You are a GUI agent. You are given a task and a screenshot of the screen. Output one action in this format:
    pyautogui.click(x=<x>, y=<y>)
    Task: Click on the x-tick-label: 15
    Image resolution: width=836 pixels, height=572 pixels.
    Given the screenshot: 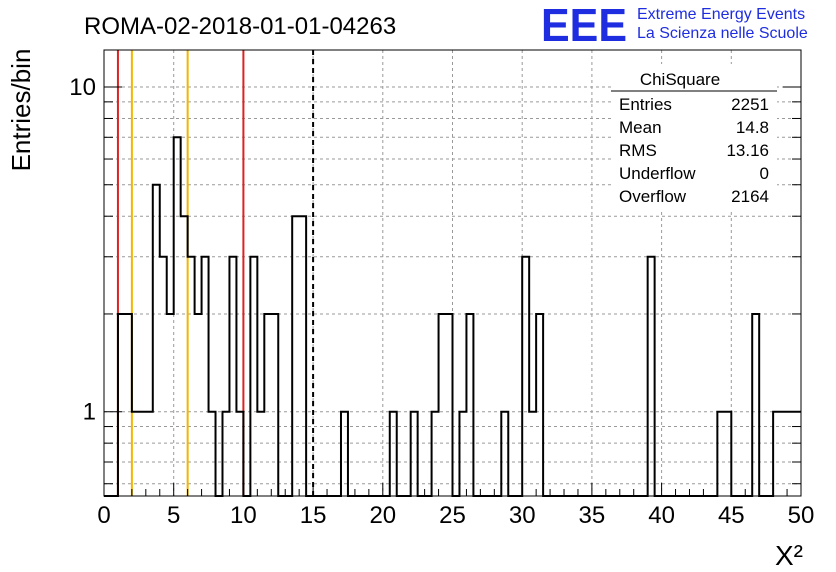 What is the action you would take?
    pyautogui.click(x=313, y=515)
    